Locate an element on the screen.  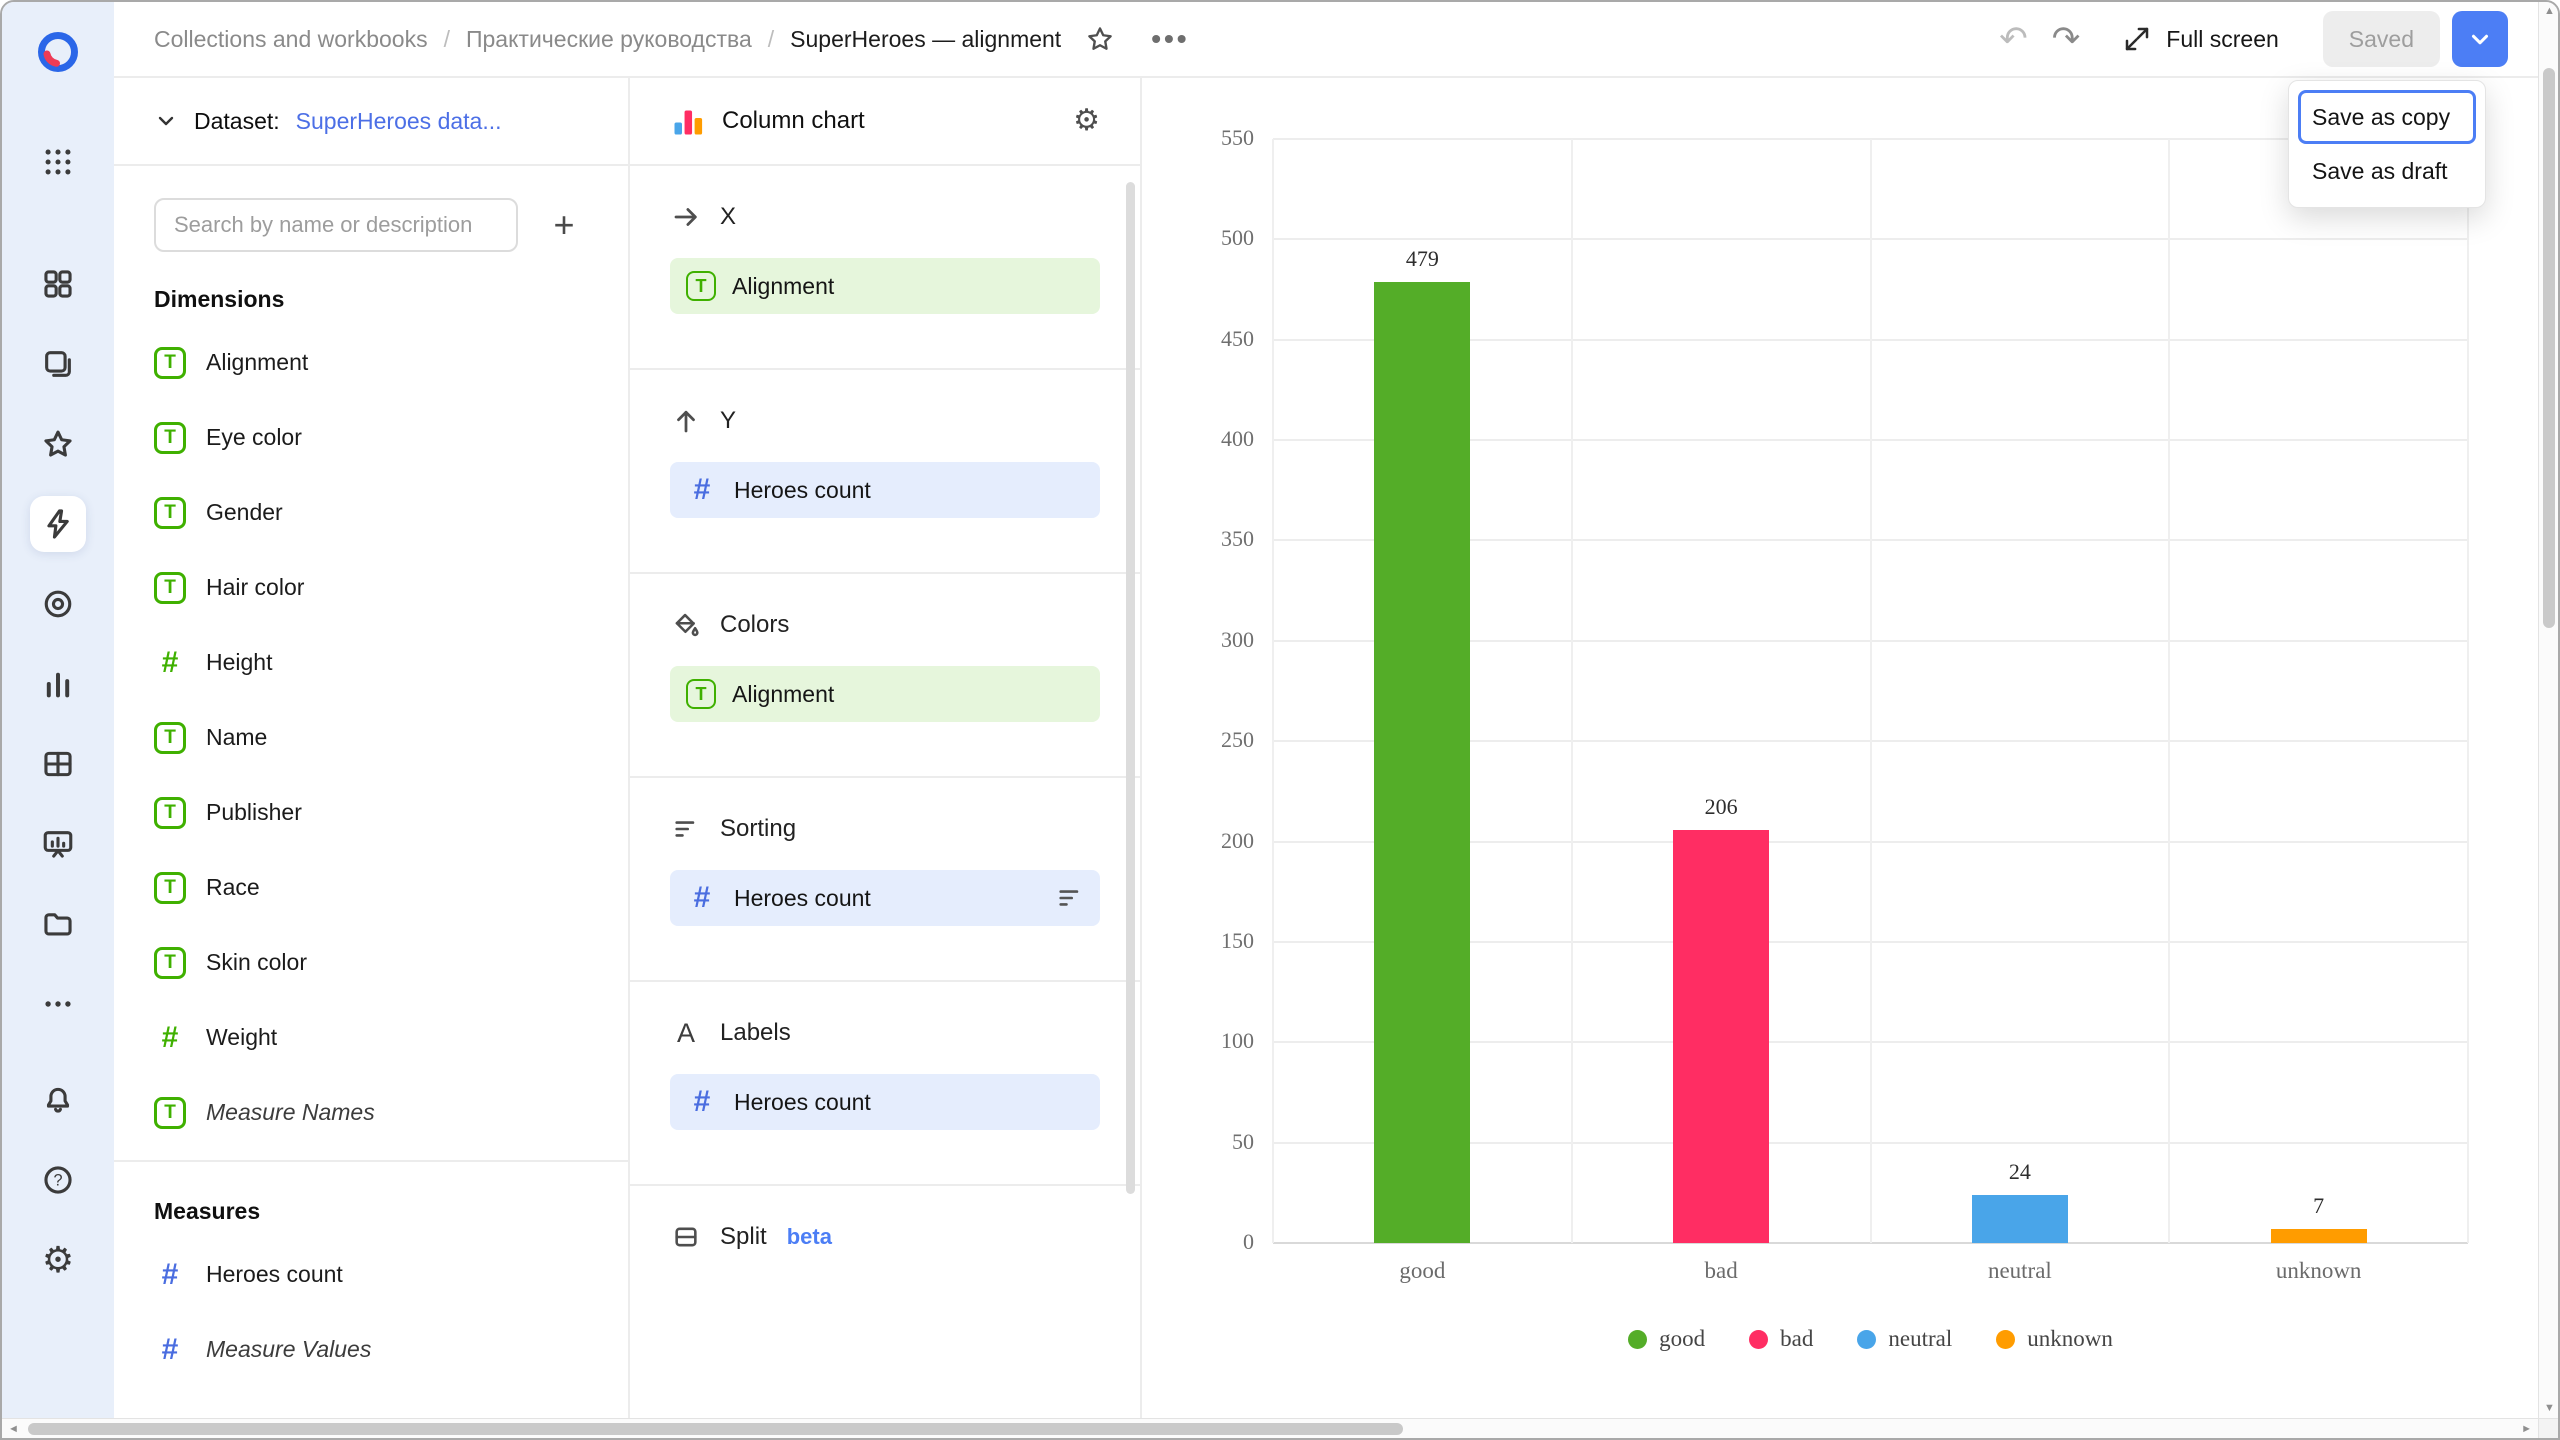
scroll-right-arrow-icon: ► is located at coordinates (2526, 1429).